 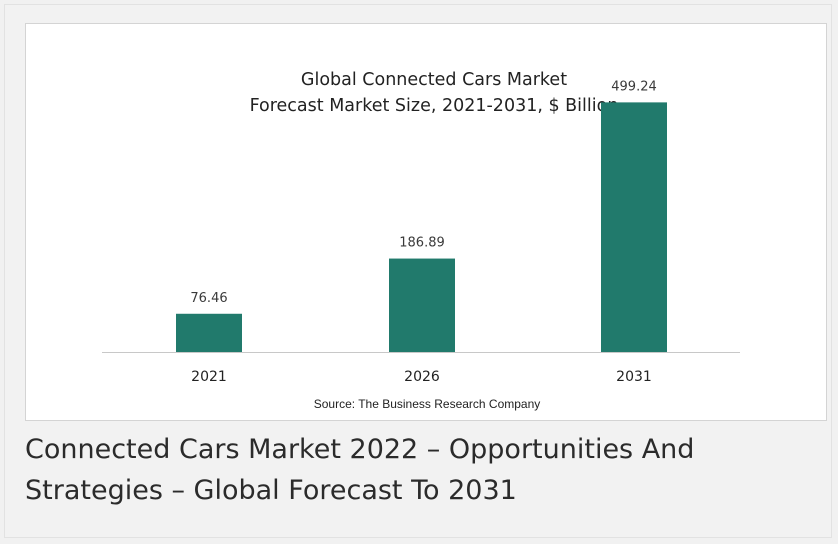 What do you see at coordinates (427, 404) in the screenshot?
I see `chart-source: Source: The Business Research Company` at bounding box center [427, 404].